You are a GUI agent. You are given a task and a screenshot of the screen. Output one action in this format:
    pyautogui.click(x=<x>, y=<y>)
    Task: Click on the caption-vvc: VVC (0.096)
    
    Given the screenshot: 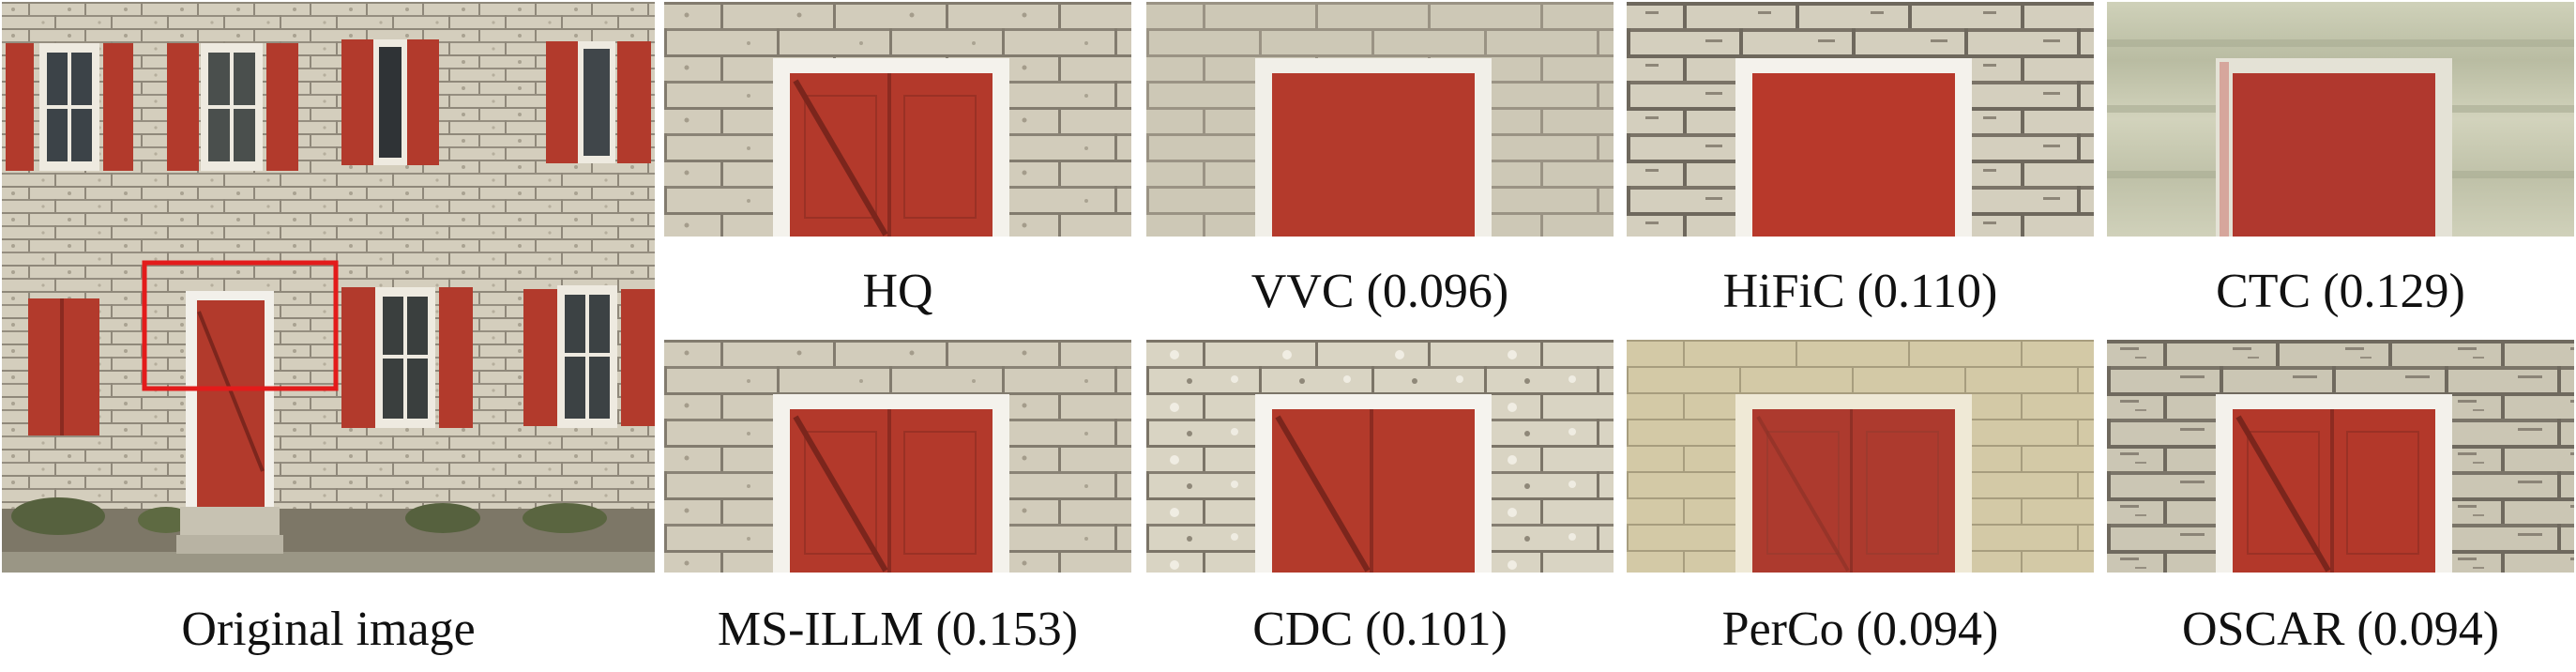 What is the action you would take?
    pyautogui.click(x=1379, y=291)
    